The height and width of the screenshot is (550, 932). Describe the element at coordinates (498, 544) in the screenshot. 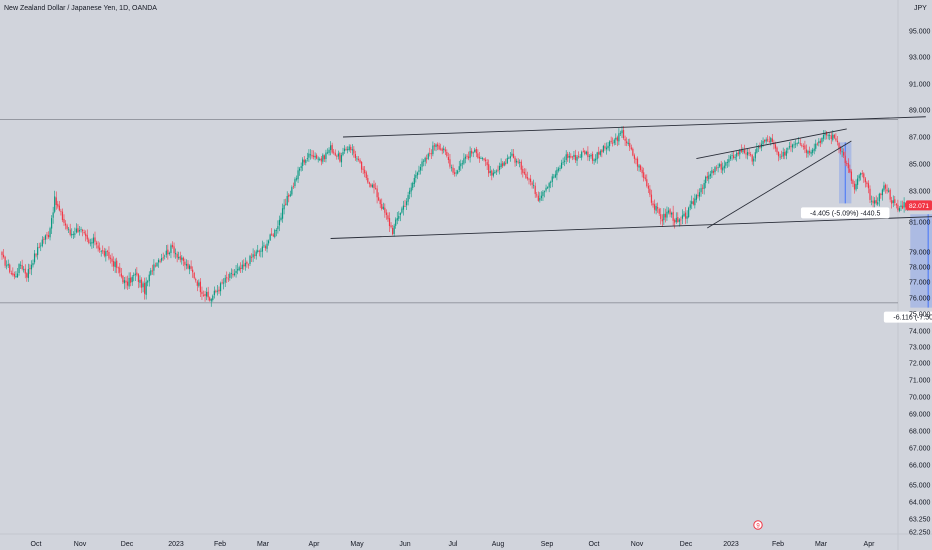

I see `x-tick-label: Aug` at that location.